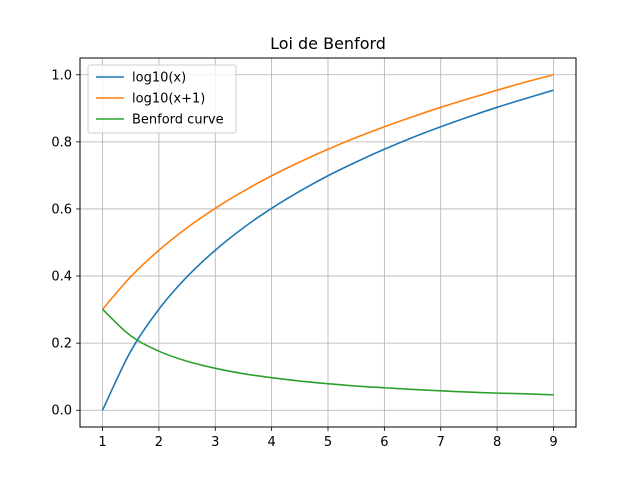 Image resolution: width=640 pixels, height=480 pixels. Describe the element at coordinates (168, 99) in the screenshot. I see `legend-label-1: log10(x+1)` at that location.